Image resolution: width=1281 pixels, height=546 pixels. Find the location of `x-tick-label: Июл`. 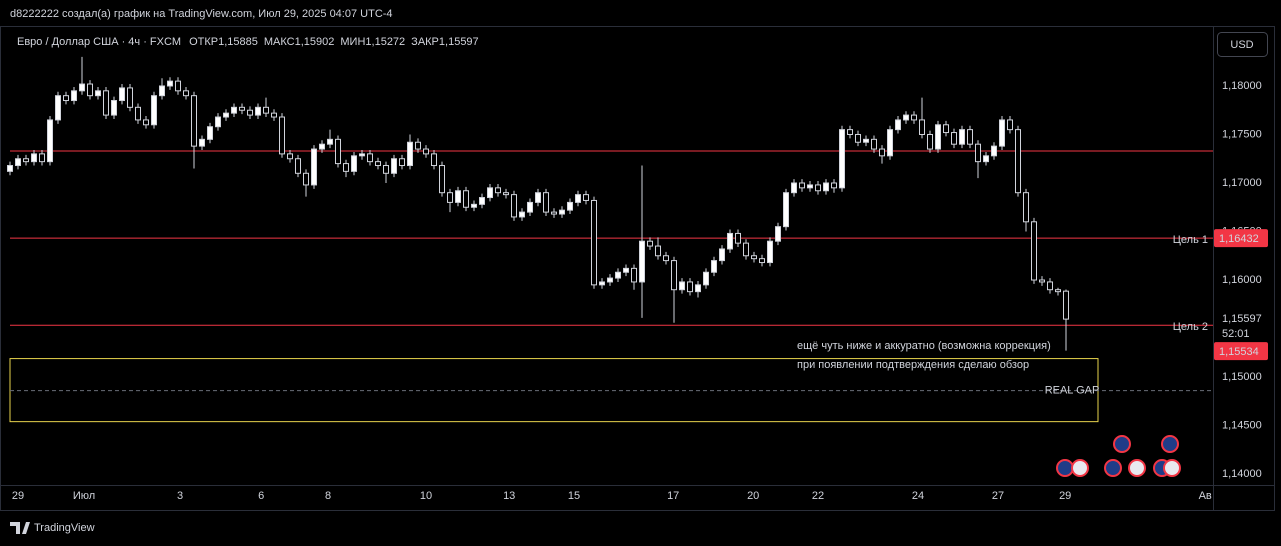

x-tick-label: Июл is located at coordinates (84, 496).